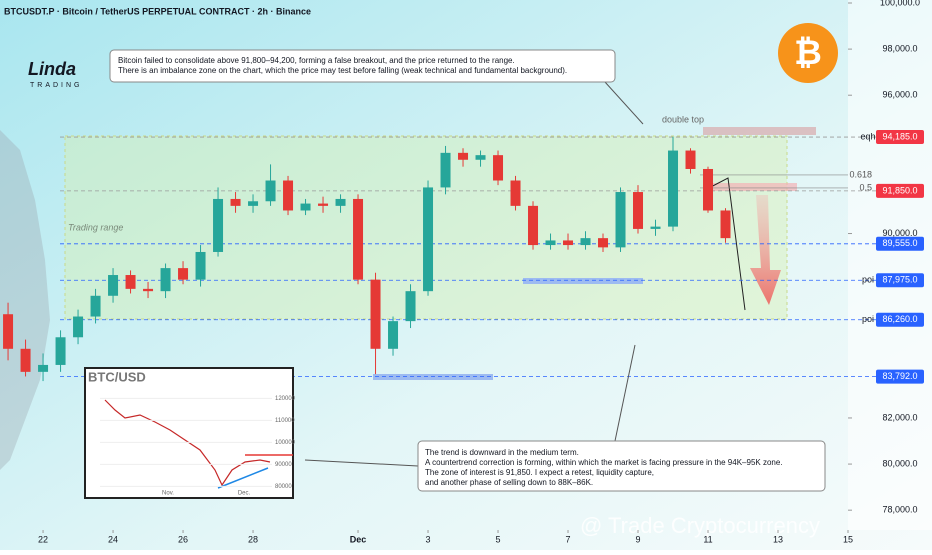  I want to click on x-tick-label: 9, so click(638, 539).